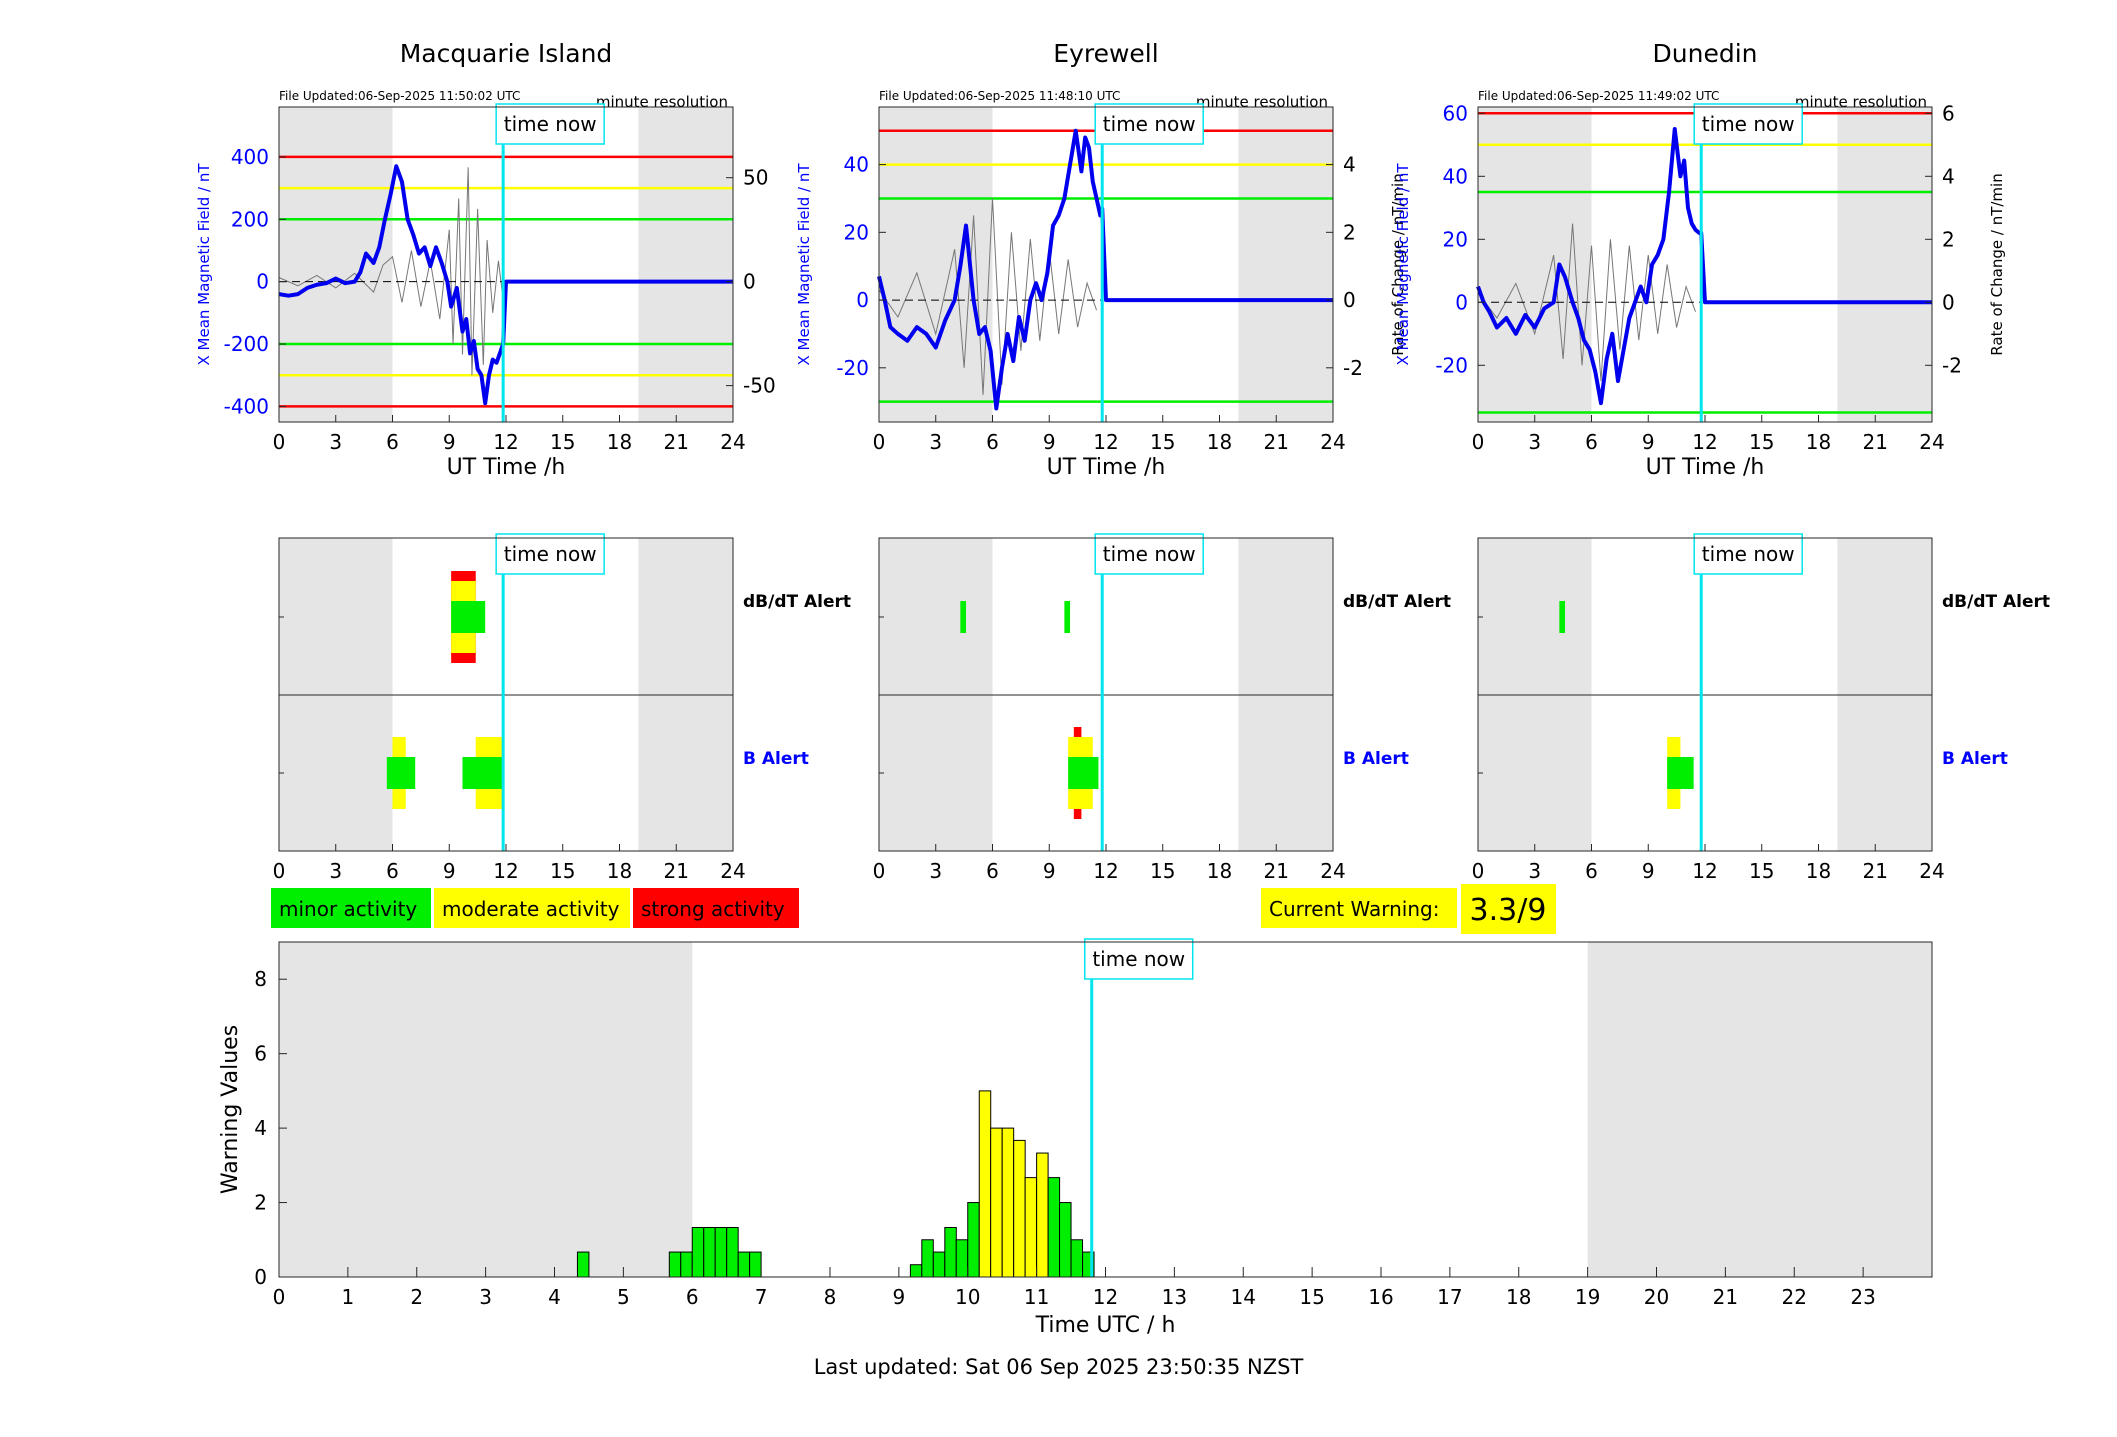  What do you see at coordinates (554, 1297) in the screenshot?
I see `x-tick-label: 4` at bounding box center [554, 1297].